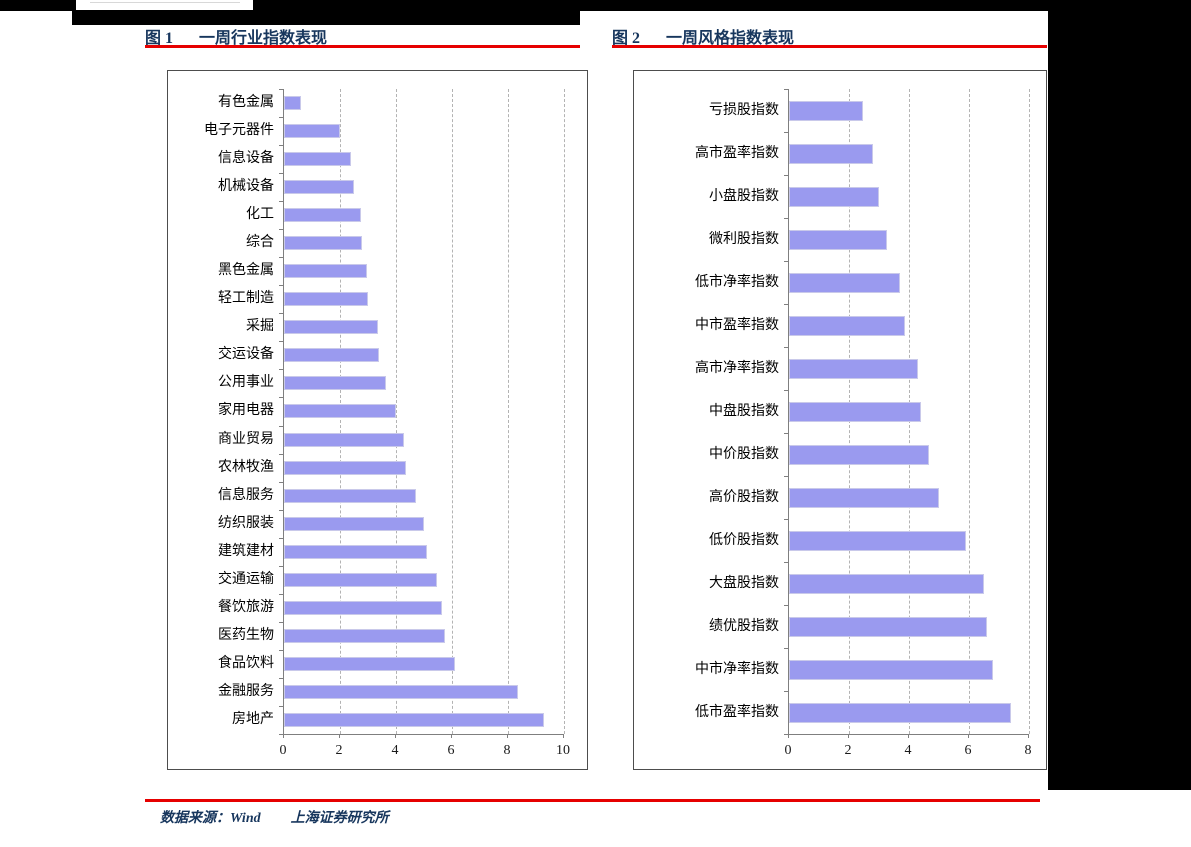 This screenshot has height=847, width=1191. Describe the element at coordinates (246, 271) in the screenshot. I see `category-label: 黑色金属` at that location.